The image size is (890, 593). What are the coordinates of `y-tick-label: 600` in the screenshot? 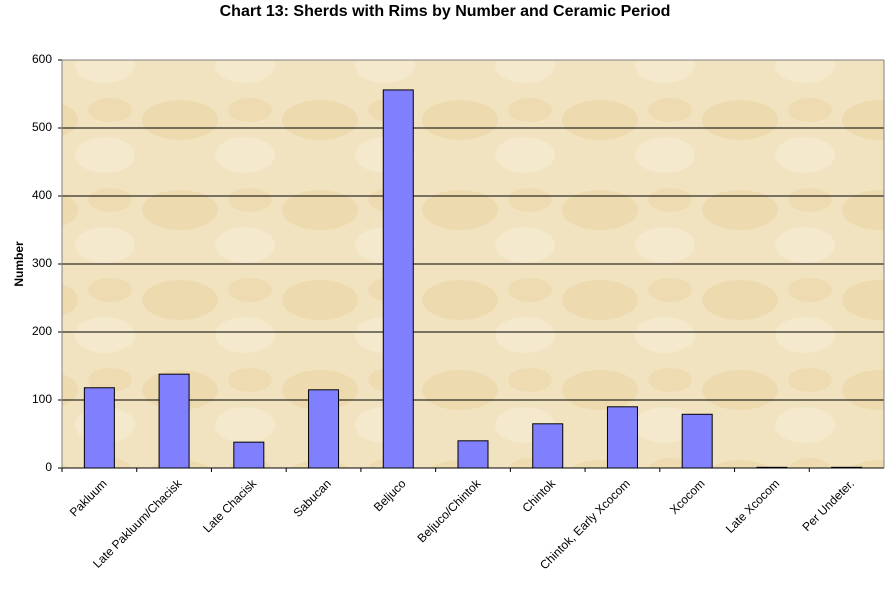 It's located at (42, 59).